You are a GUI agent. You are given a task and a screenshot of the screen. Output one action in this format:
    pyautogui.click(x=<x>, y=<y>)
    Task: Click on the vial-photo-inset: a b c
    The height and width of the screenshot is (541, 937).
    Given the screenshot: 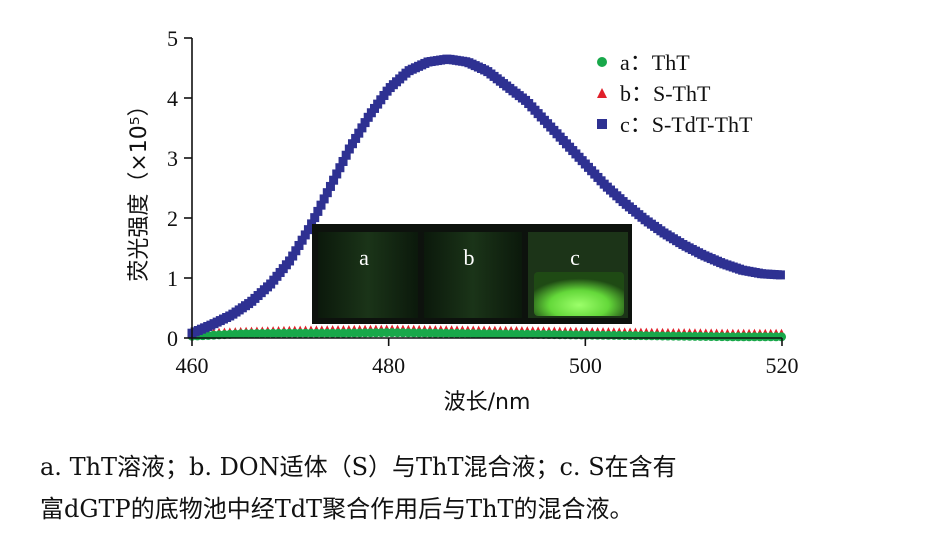 What is the action you would take?
    pyautogui.click(x=472, y=274)
    